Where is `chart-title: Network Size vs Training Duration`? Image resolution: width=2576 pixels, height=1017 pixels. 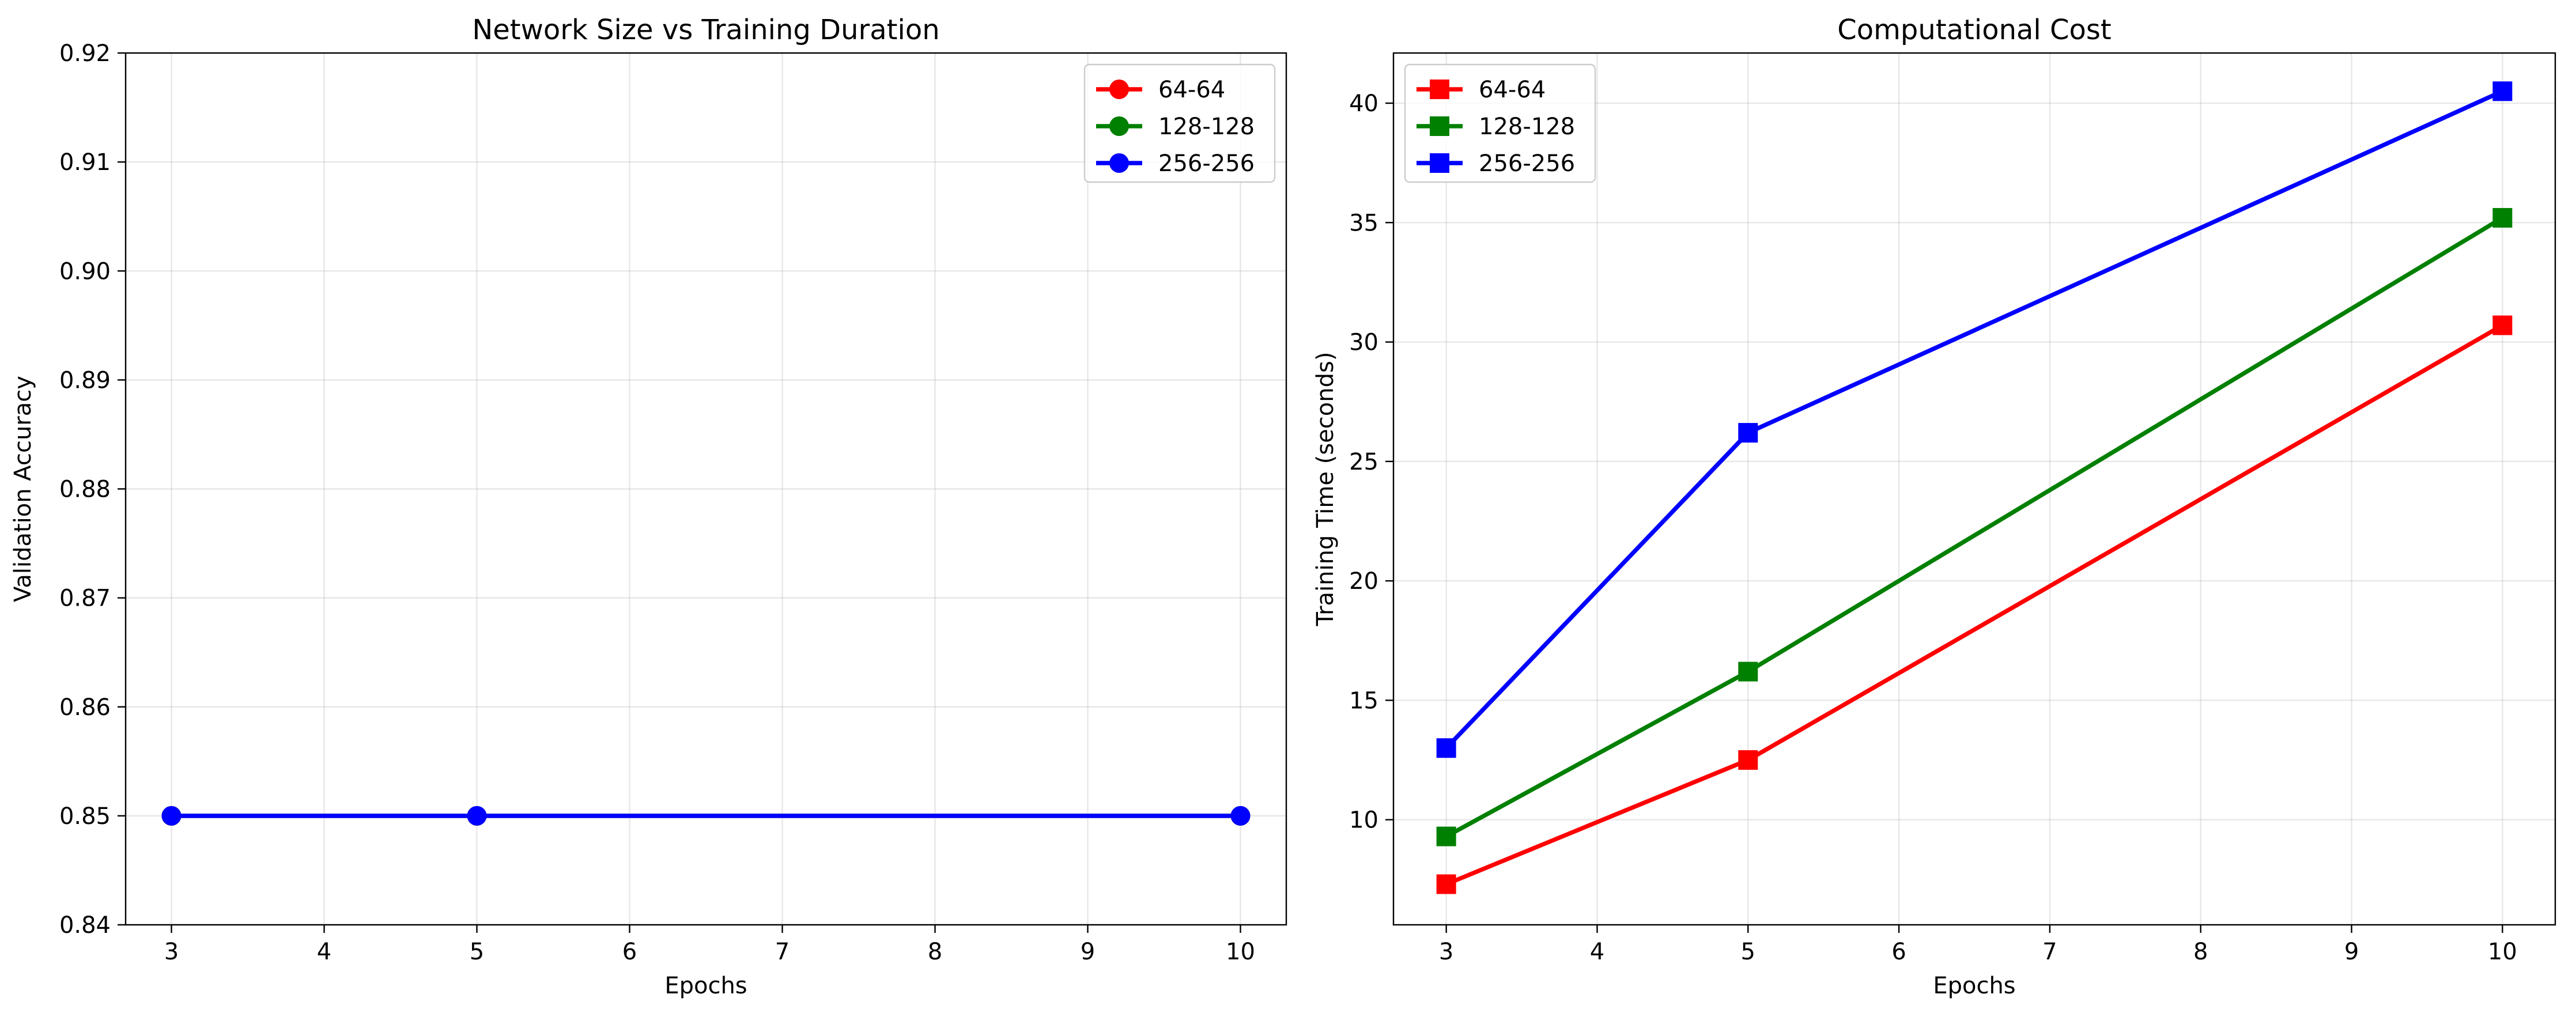
chart-title: Network Size vs Training Duration is located at coordinates (706, 30).